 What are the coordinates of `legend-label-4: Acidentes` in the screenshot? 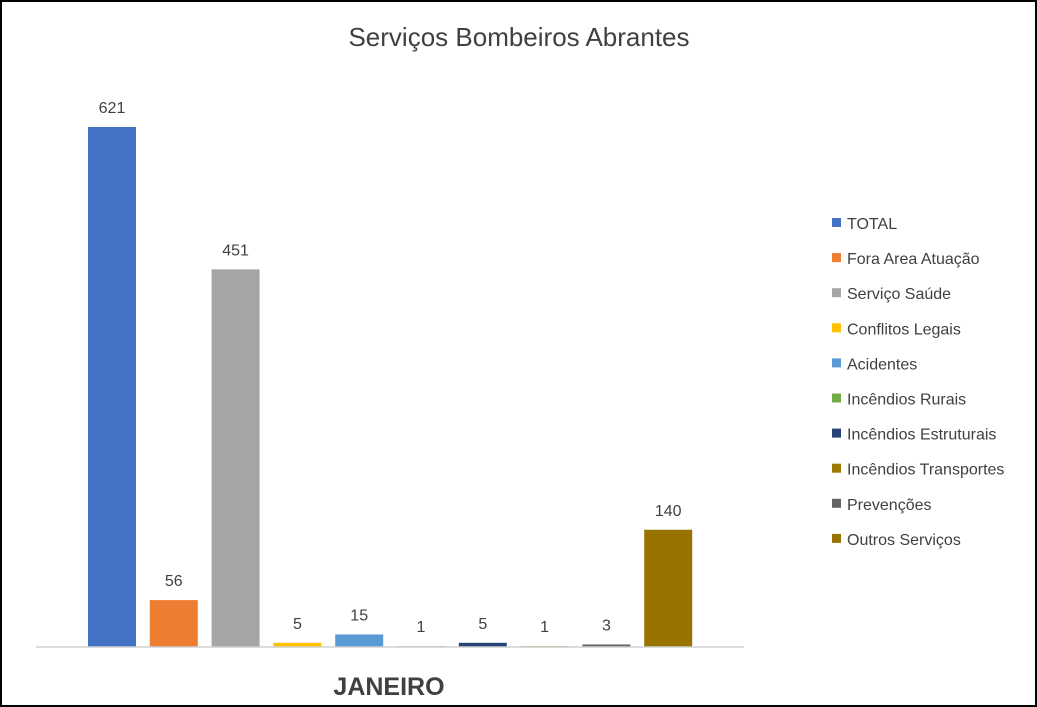 It's located at (882, 364).